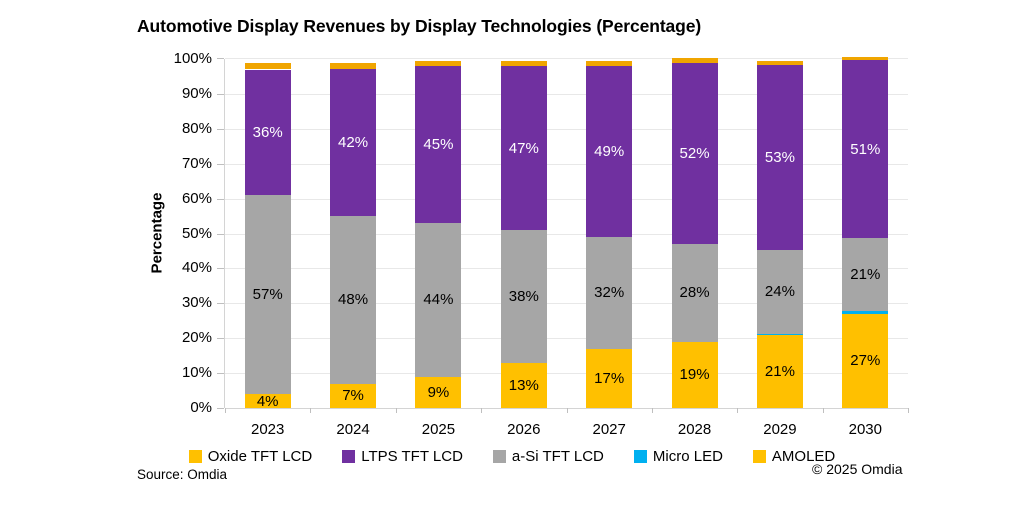  Describe the element at coordinates (609, 151) in the screenshot. I see `segment-label: 49%` at that location.